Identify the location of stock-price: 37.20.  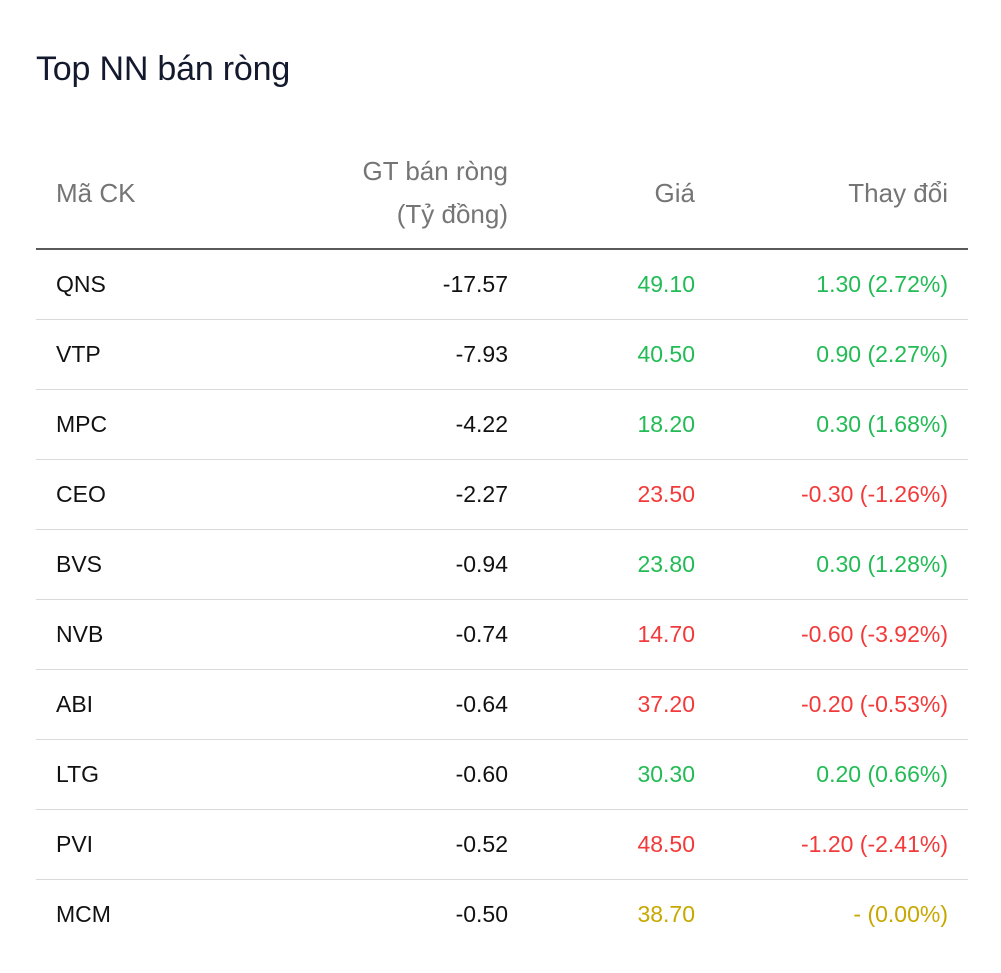
(621, 704).